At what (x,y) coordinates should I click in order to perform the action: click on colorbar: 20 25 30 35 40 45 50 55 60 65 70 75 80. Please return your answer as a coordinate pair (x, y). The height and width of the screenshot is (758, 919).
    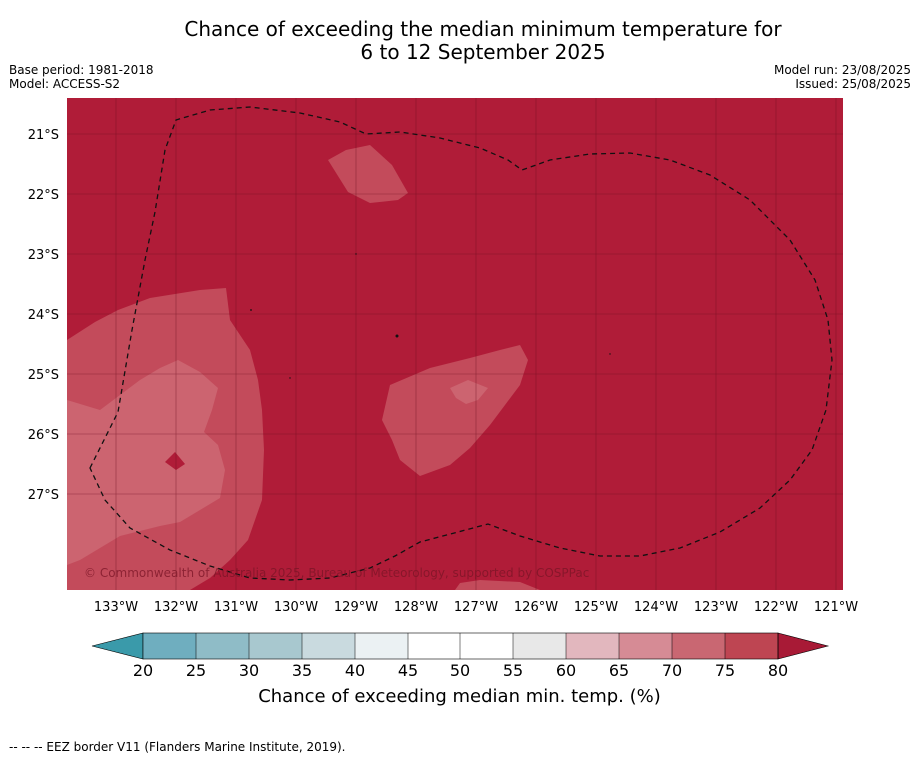
    Looking at the image, I should click on (460, 656).